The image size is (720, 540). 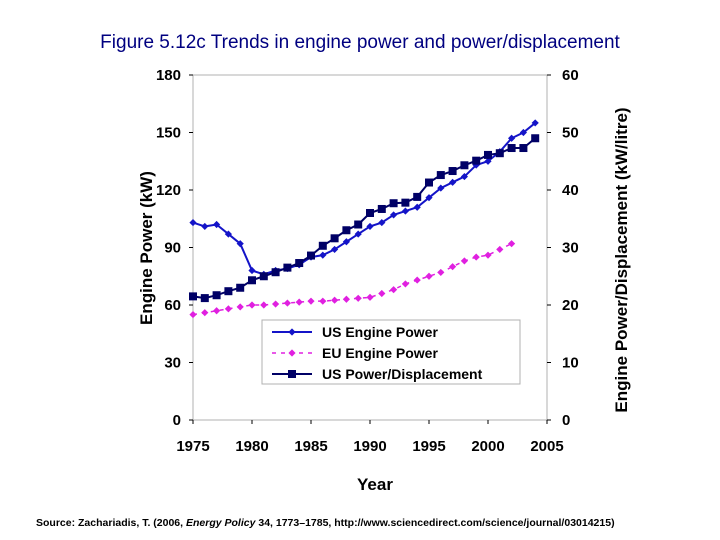 I want to click on x-tick-label: 1980, so click(x=251, y=446).